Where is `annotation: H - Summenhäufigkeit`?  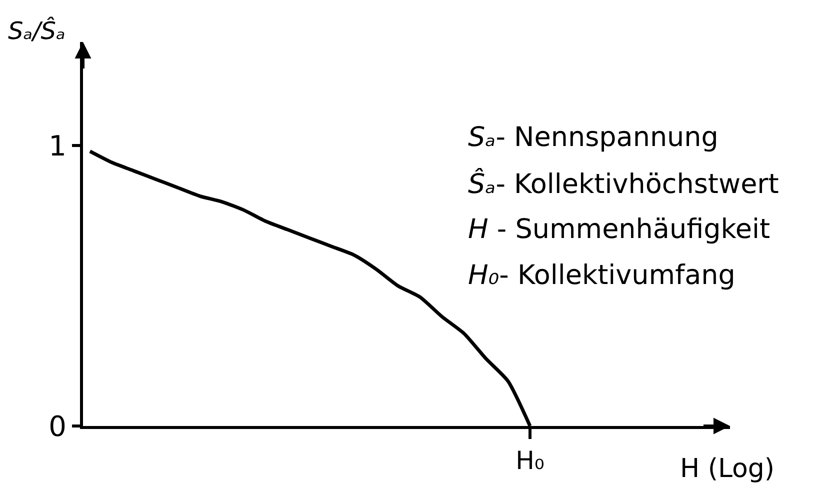 annotation: H - Summenhäufigkeit is located at coordinates (619, 229).